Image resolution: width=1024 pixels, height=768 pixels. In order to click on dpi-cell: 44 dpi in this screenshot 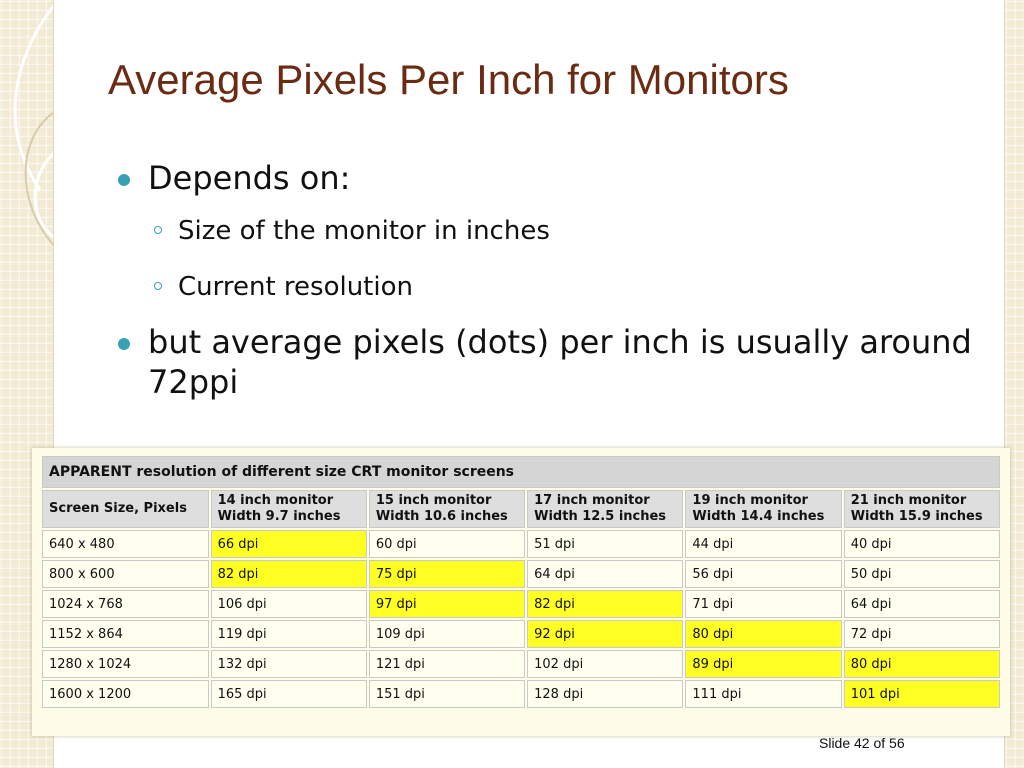, I will do `click(763, 544)`.